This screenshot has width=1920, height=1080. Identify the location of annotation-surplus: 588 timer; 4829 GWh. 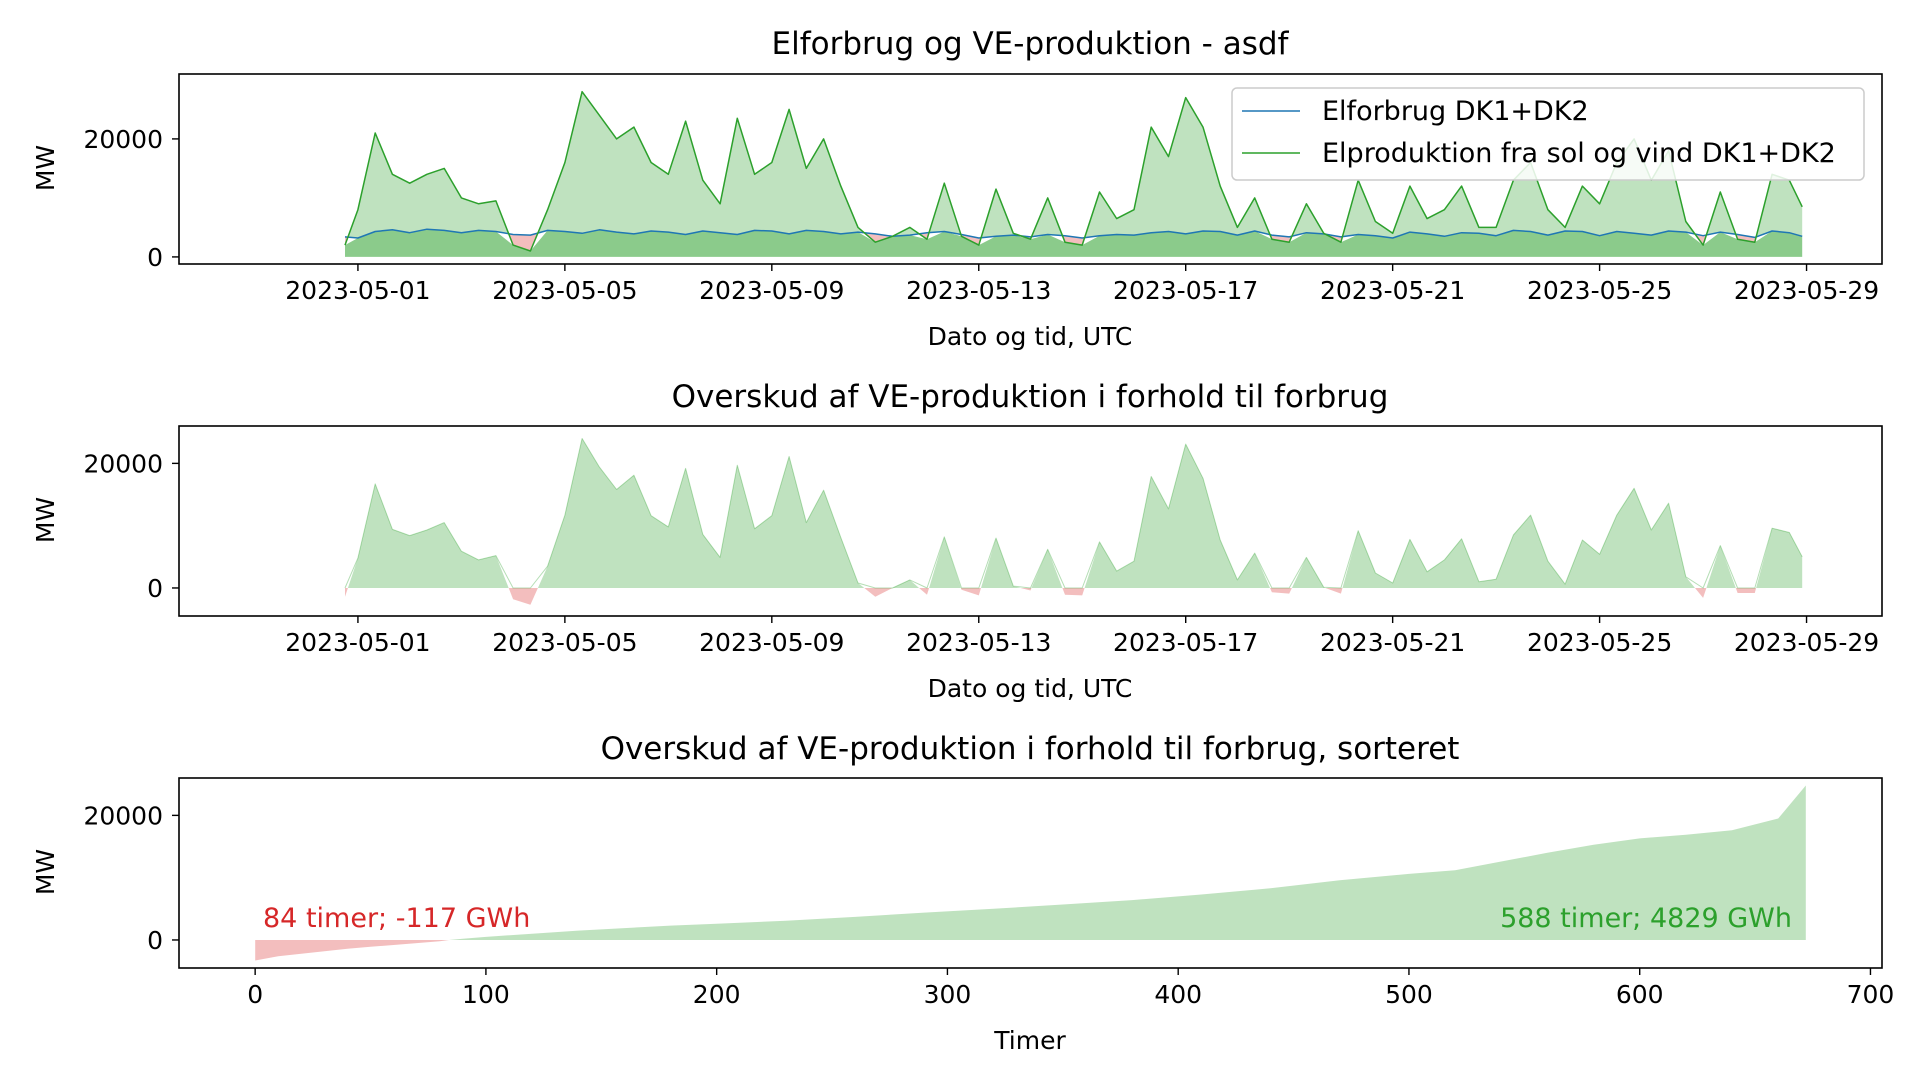
(1646, 918).